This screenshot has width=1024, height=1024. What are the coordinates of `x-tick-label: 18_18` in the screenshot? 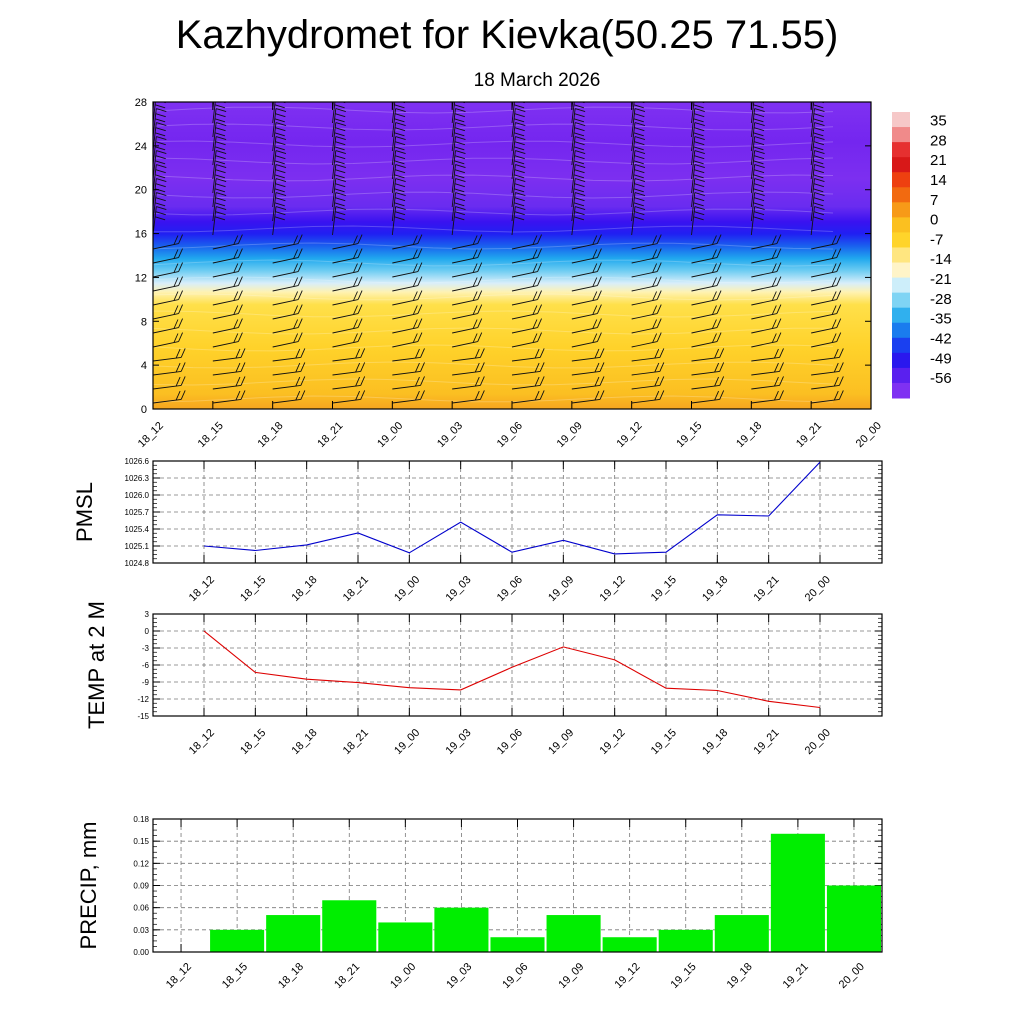 It's located at (304, 742).